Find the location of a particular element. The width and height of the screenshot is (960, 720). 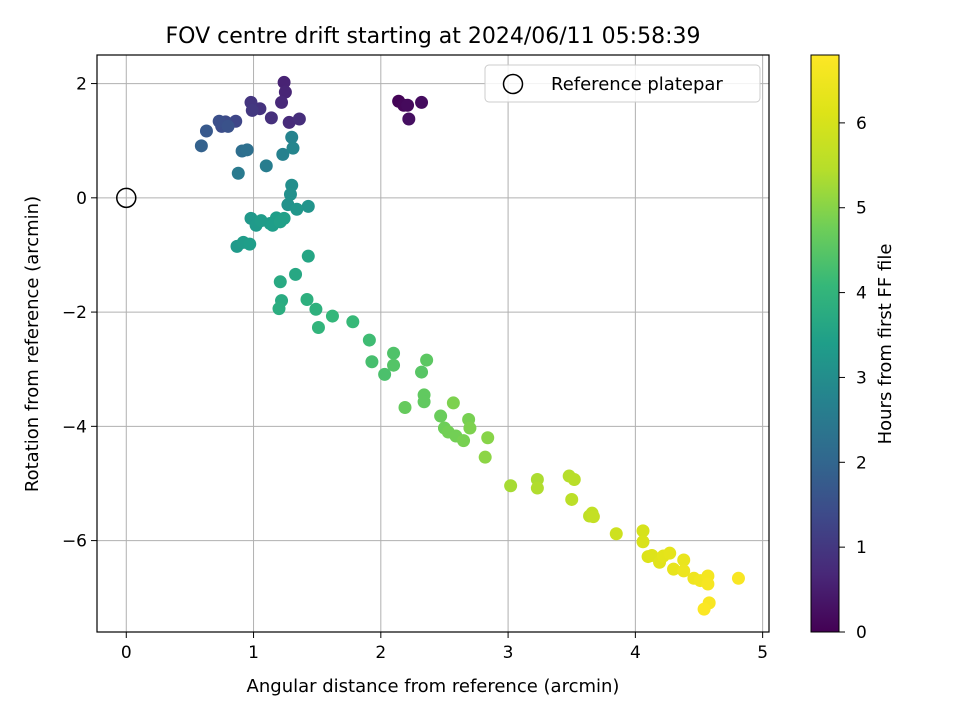

legend-marker-icon is located at coordinates (513, 84).